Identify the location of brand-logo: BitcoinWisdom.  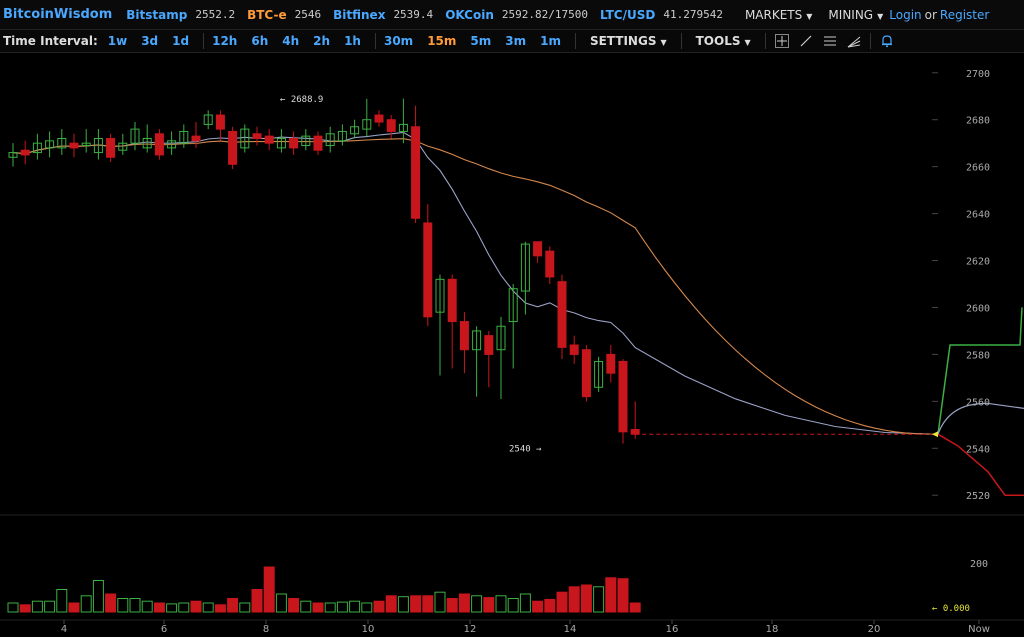
(58, 14).